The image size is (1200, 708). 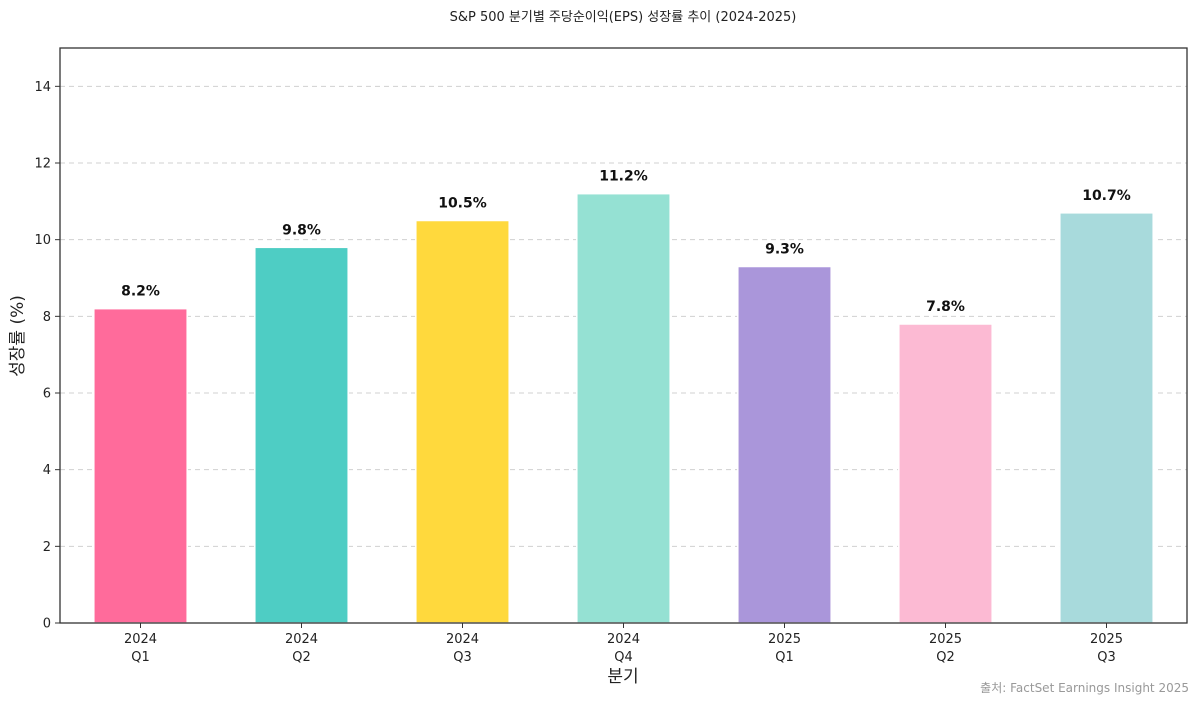 I want to click on bar-value-label: 7.8%, so click(x=945, y=307).